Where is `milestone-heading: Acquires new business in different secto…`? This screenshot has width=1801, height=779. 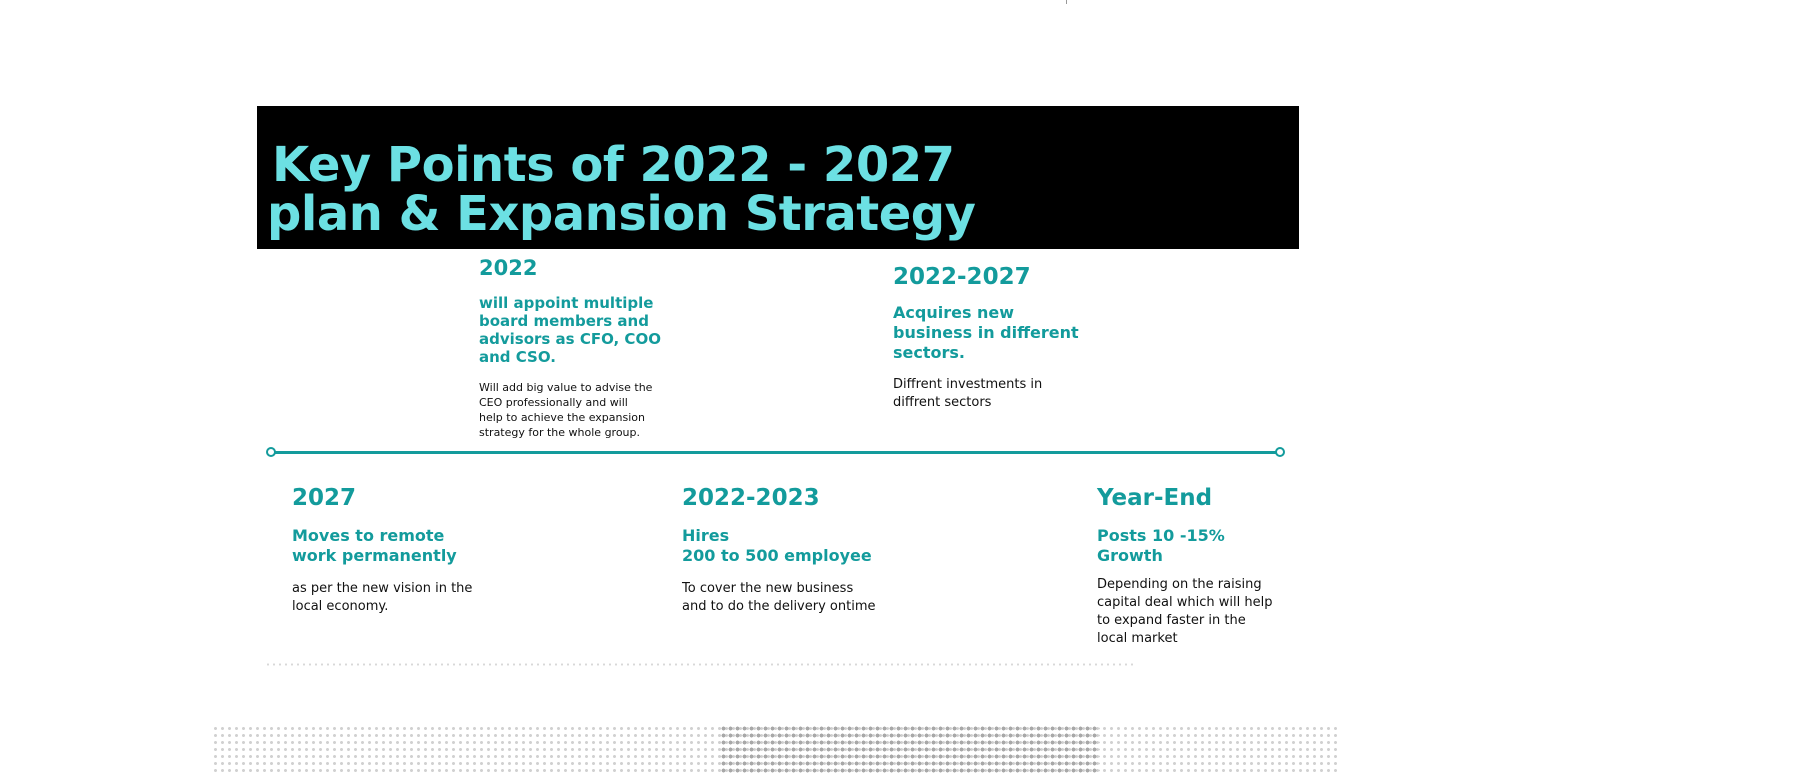
milestone-heading: Acquires new business in different secto… is located at coordinates (986, 332).